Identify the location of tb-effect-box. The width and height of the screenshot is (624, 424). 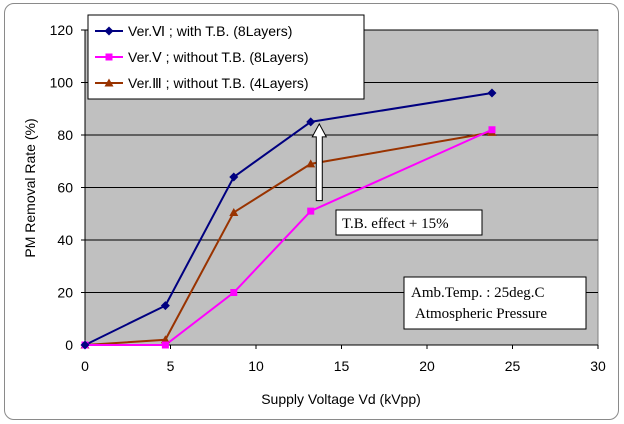
(409, 222).